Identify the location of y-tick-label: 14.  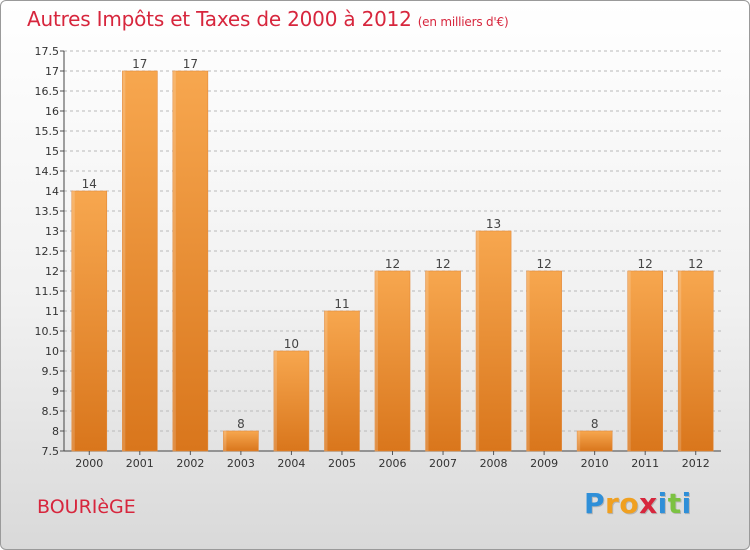
(52, 191).